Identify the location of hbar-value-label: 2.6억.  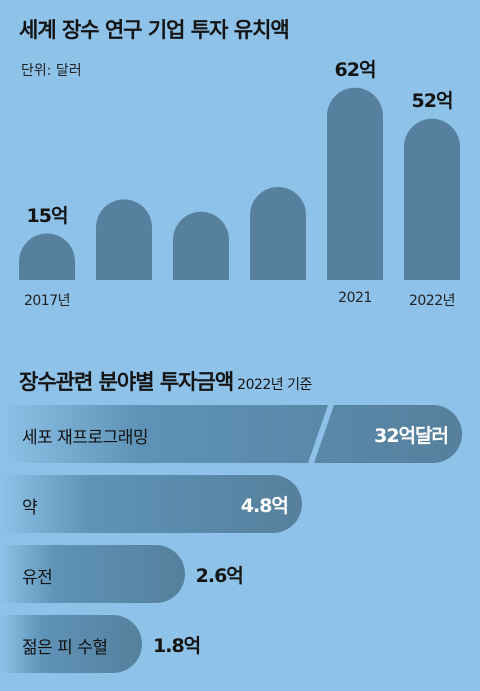
(219, 576).